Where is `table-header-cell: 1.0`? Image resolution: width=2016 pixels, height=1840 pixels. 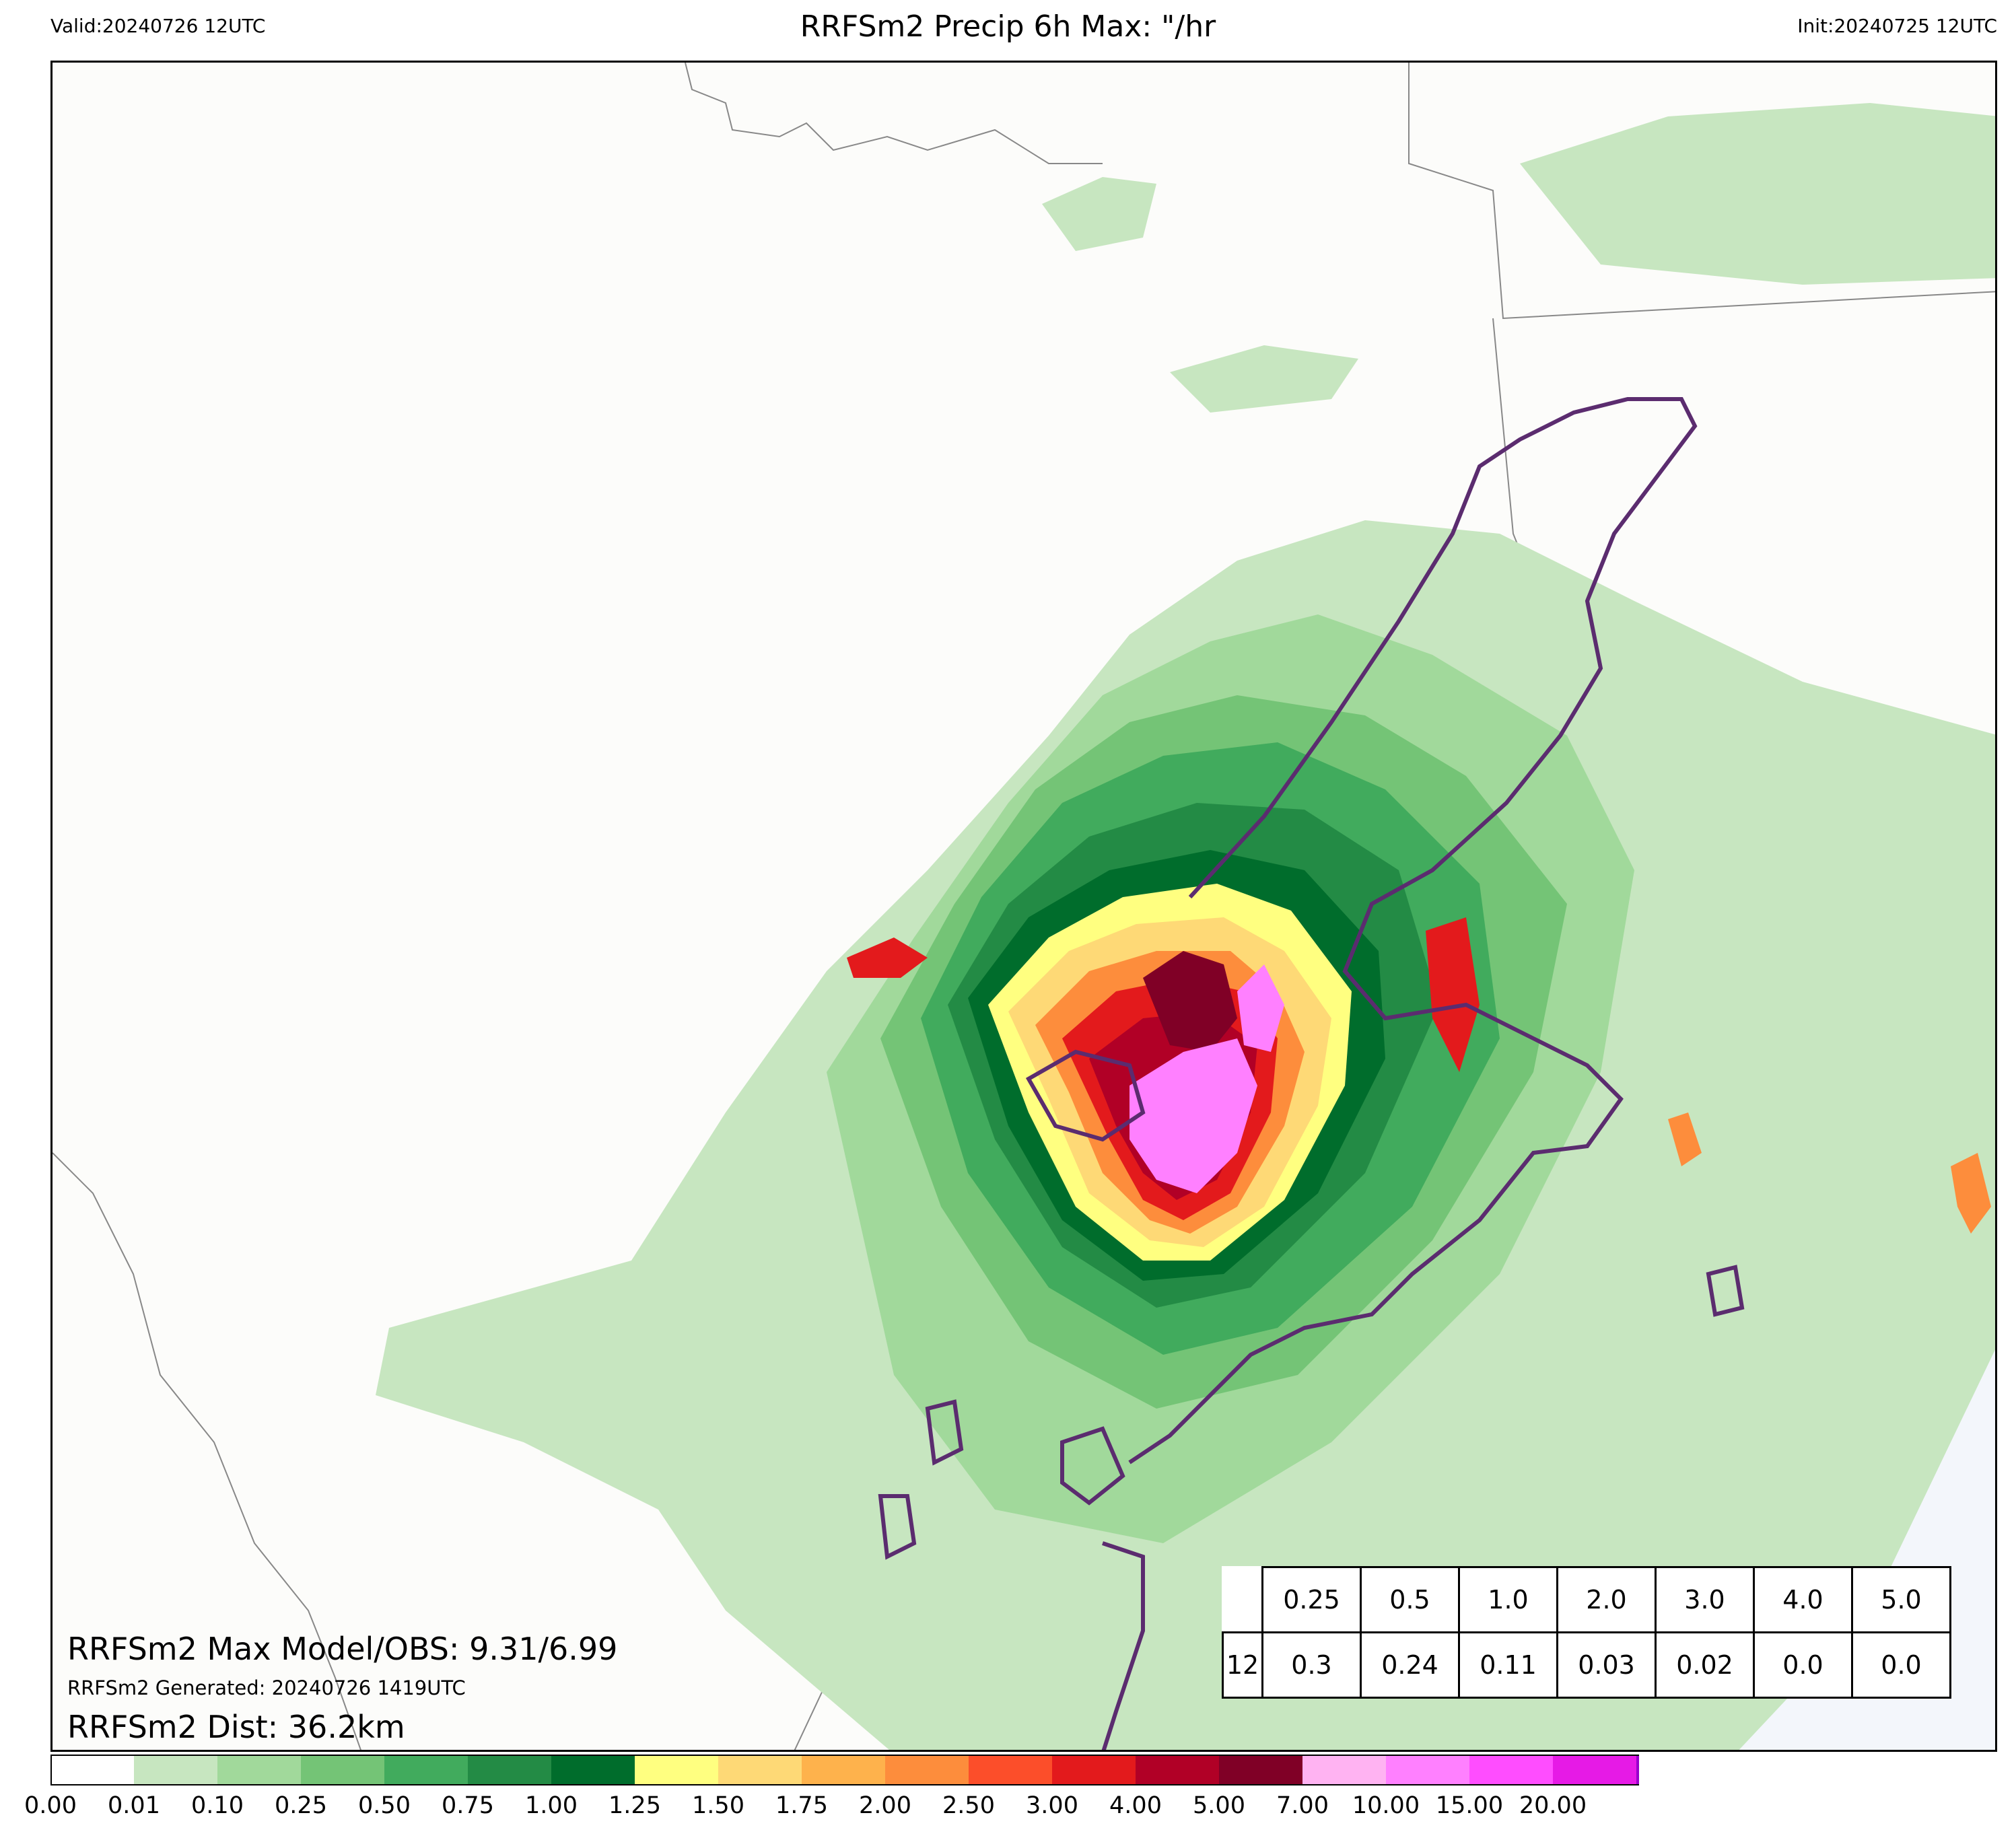
table-header-cell: 1.0 is located at coordinates (1508, 1599).